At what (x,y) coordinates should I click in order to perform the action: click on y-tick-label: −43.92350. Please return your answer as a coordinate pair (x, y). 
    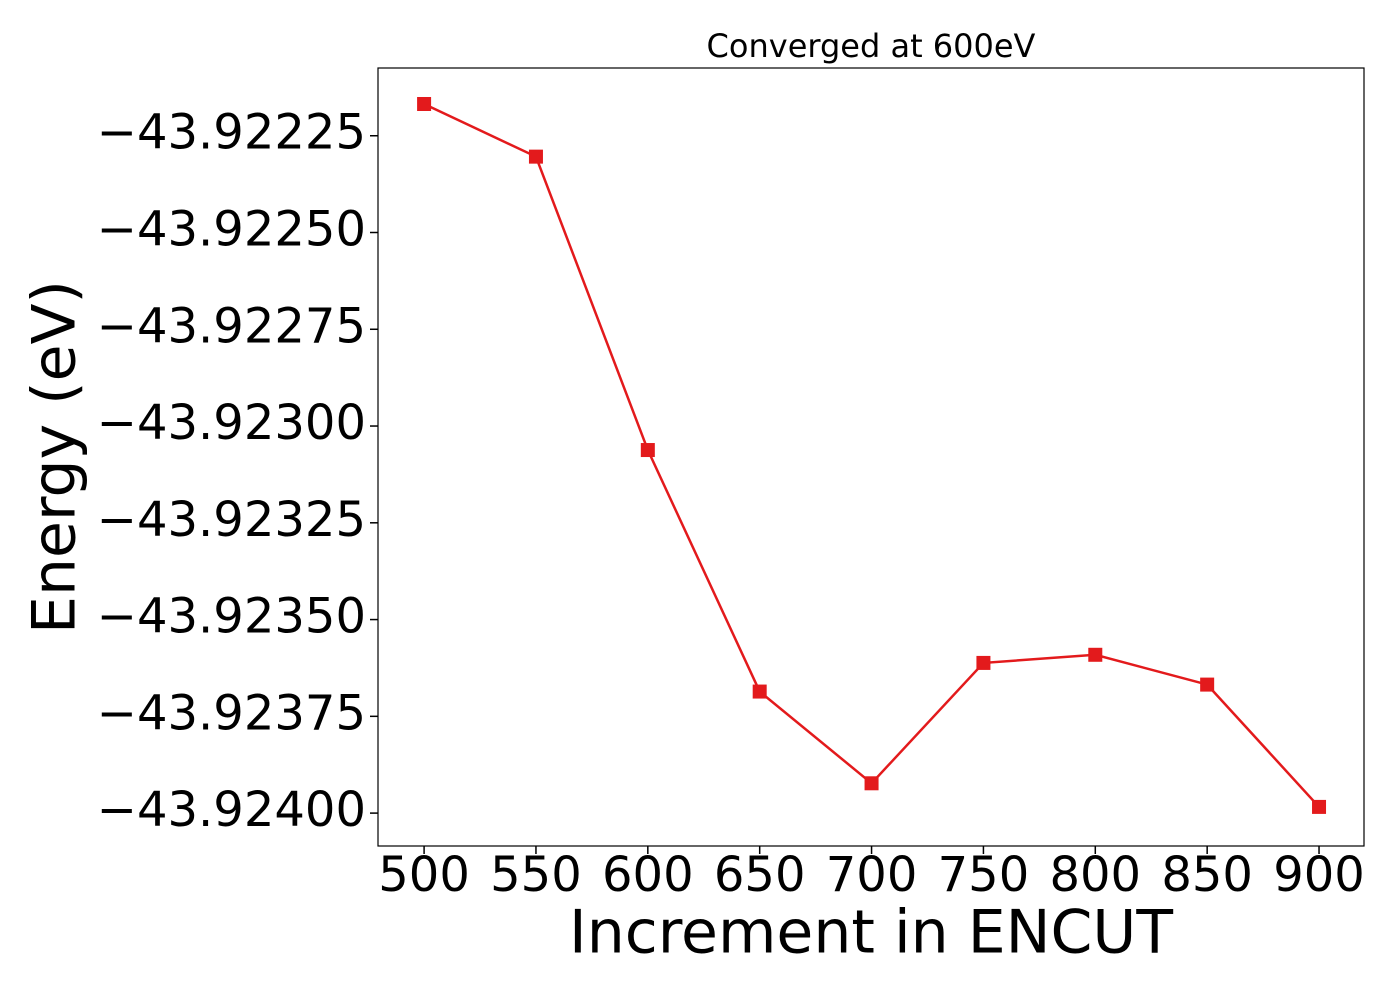
    Looking at the image, I should click on (231, 617).